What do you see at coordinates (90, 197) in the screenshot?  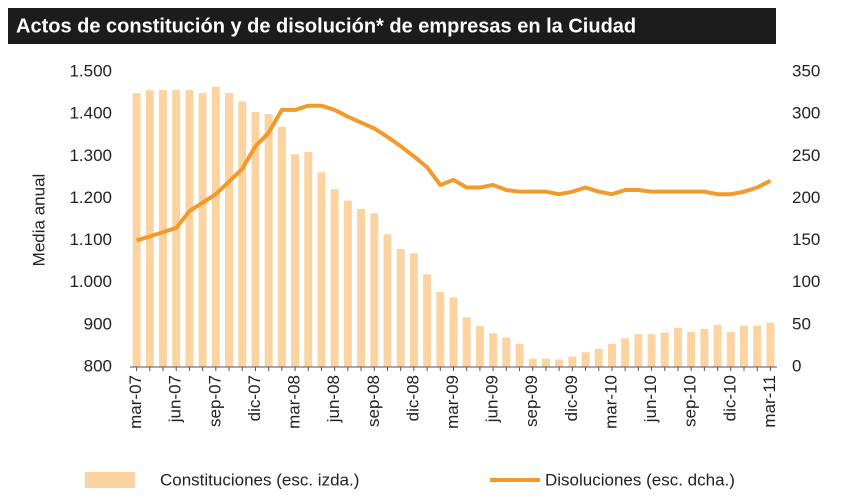 I see `y-tick-label: 1.200` at bounding box center [90, 197].